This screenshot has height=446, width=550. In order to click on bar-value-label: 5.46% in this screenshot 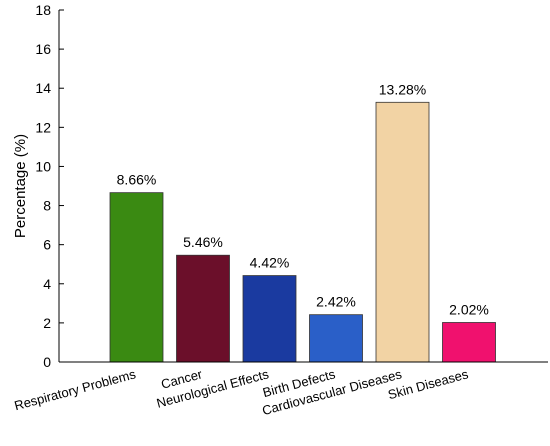, I will do `click(203, 242)`.